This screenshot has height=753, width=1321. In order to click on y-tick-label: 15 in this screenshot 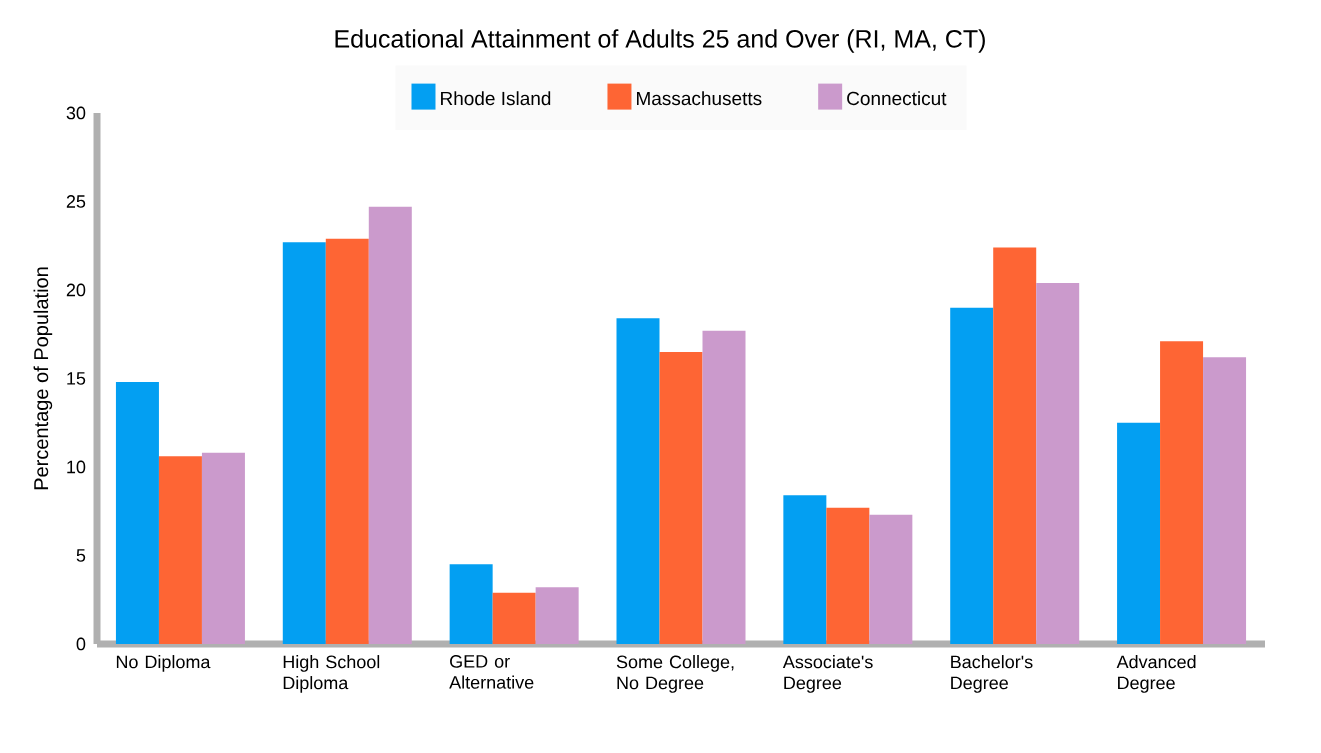, I will do `click(76, 378)`.